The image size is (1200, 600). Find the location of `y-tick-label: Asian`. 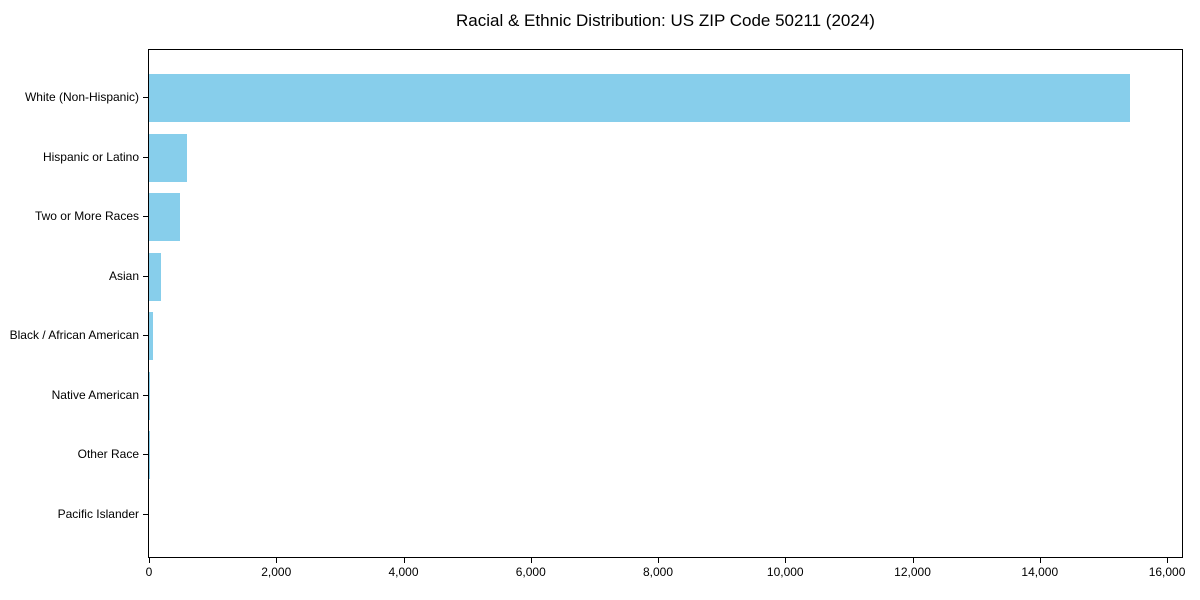

y-tick-label: Asian is located at coordinates (123, 275).